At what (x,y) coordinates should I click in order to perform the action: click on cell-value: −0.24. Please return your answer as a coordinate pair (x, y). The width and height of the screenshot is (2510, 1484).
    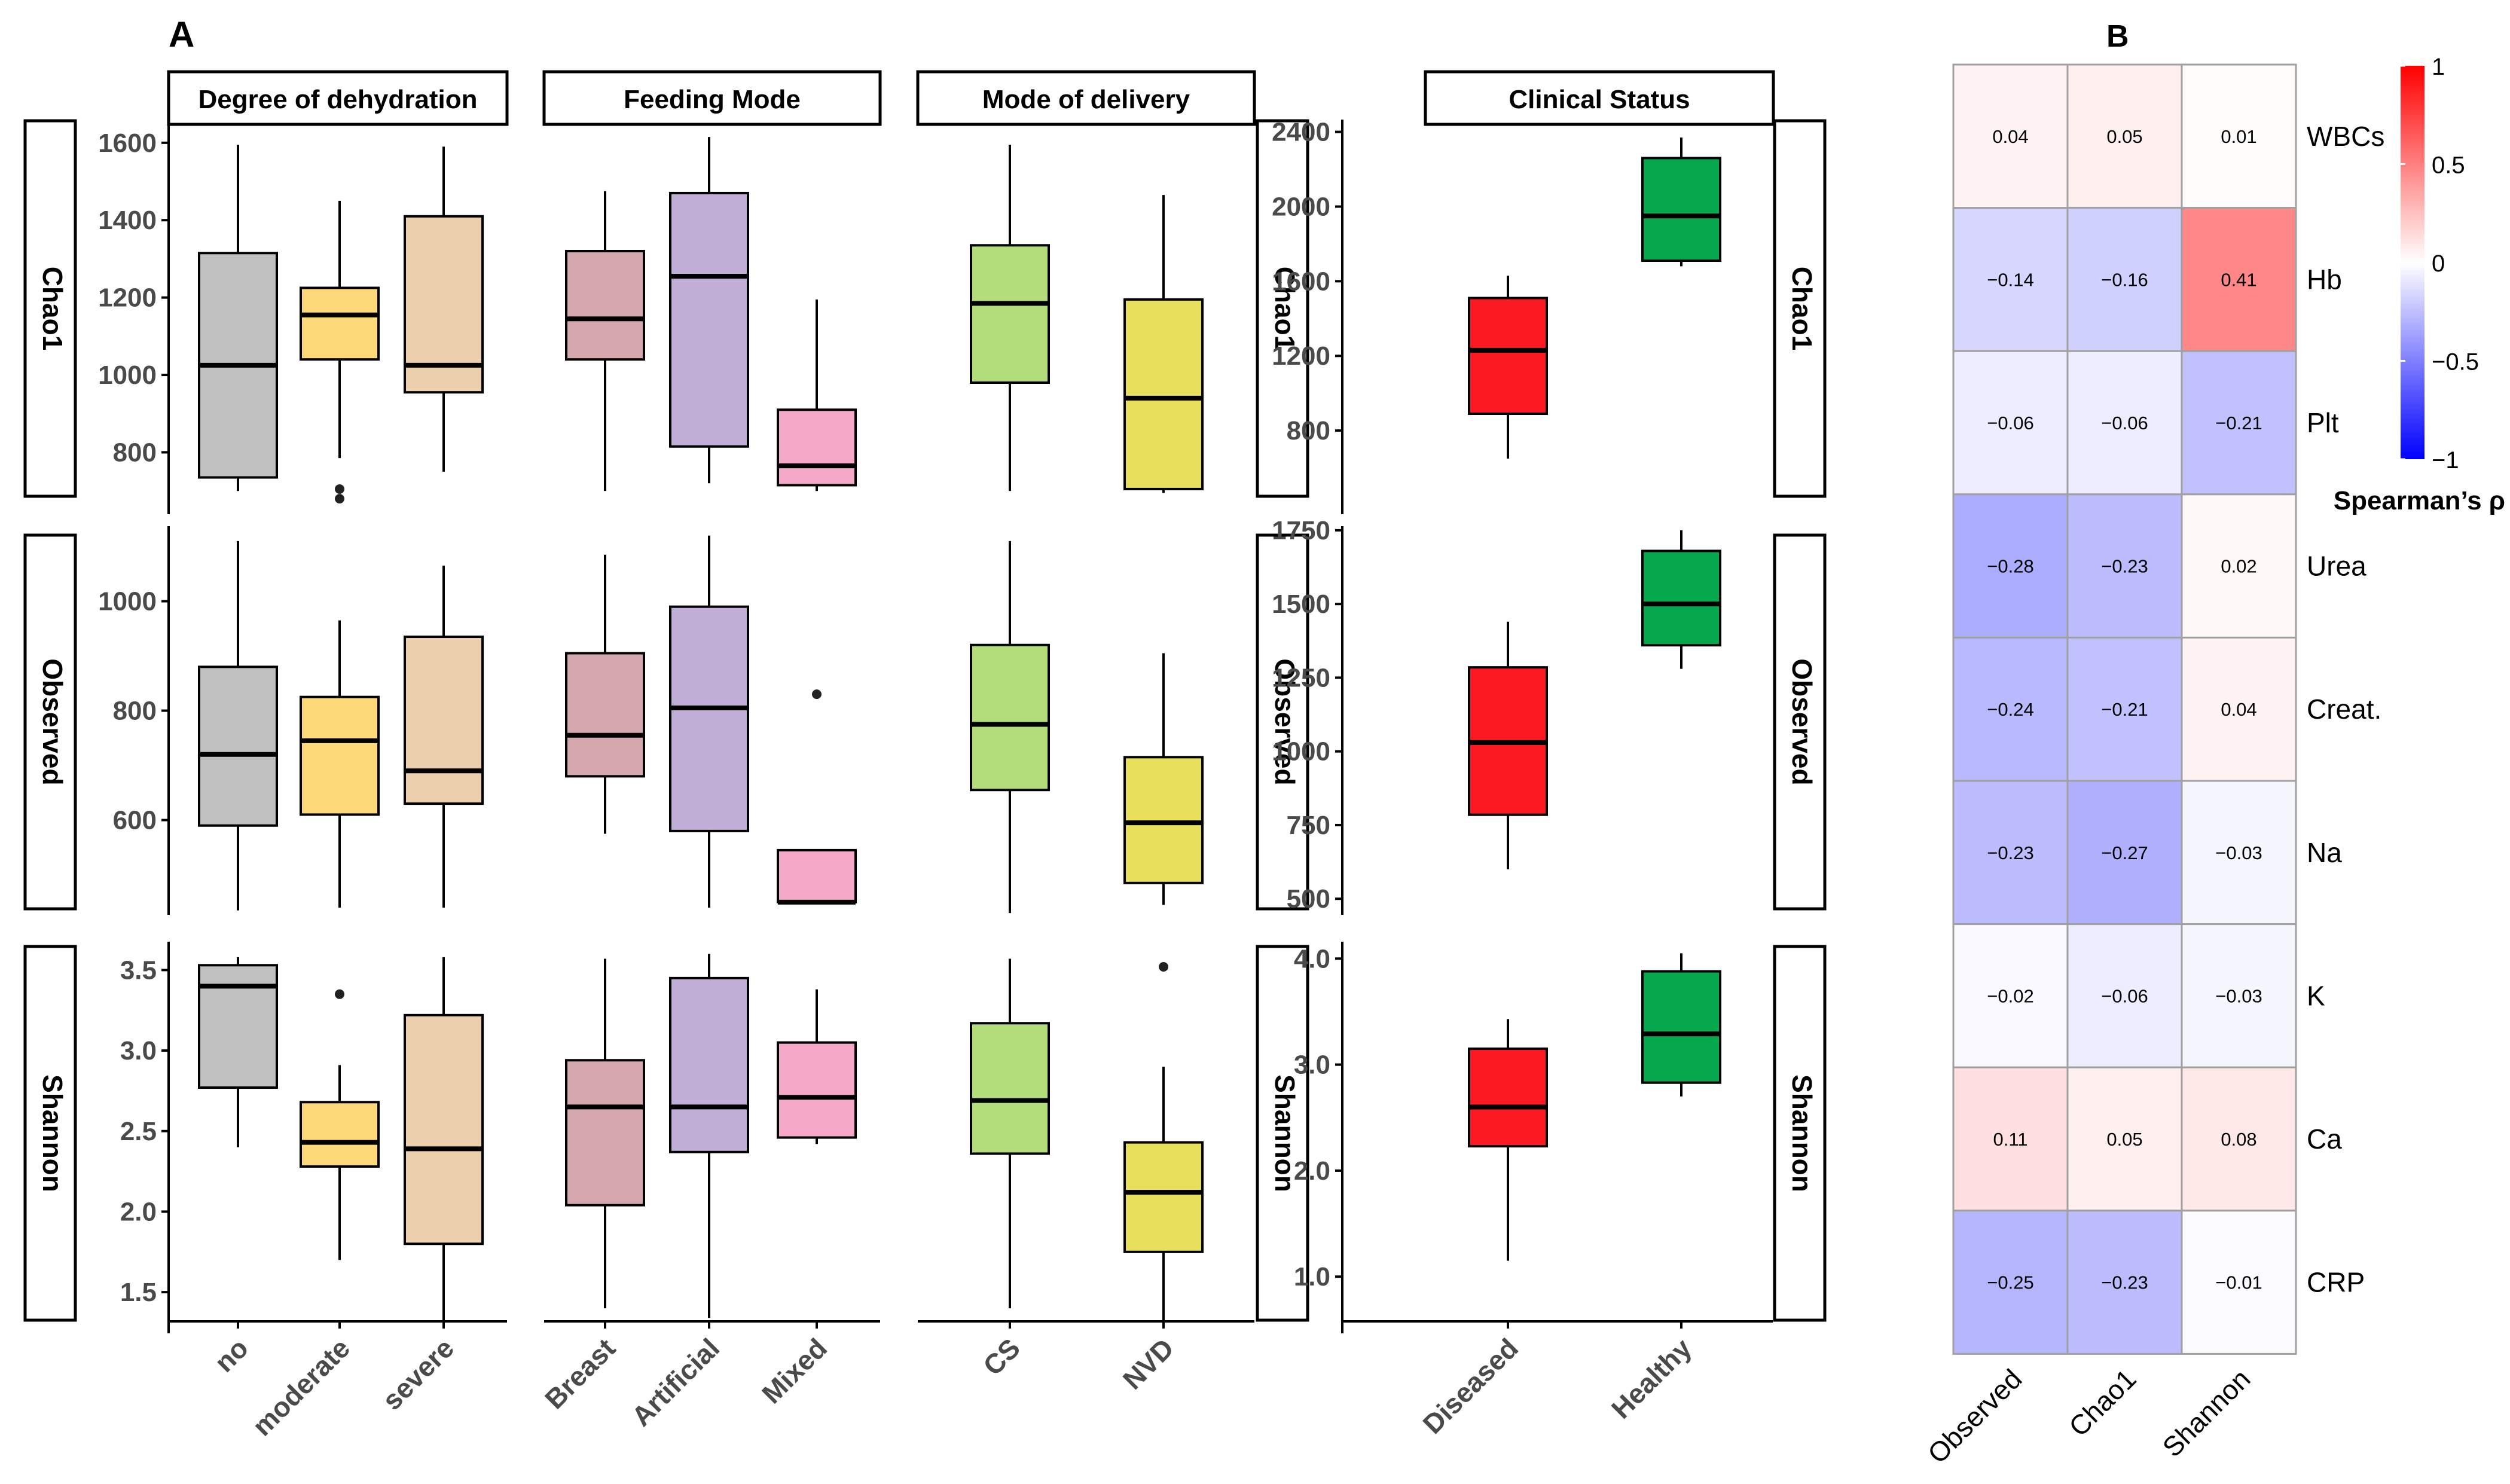
    Looking at the image, I should click on (2010, 709).